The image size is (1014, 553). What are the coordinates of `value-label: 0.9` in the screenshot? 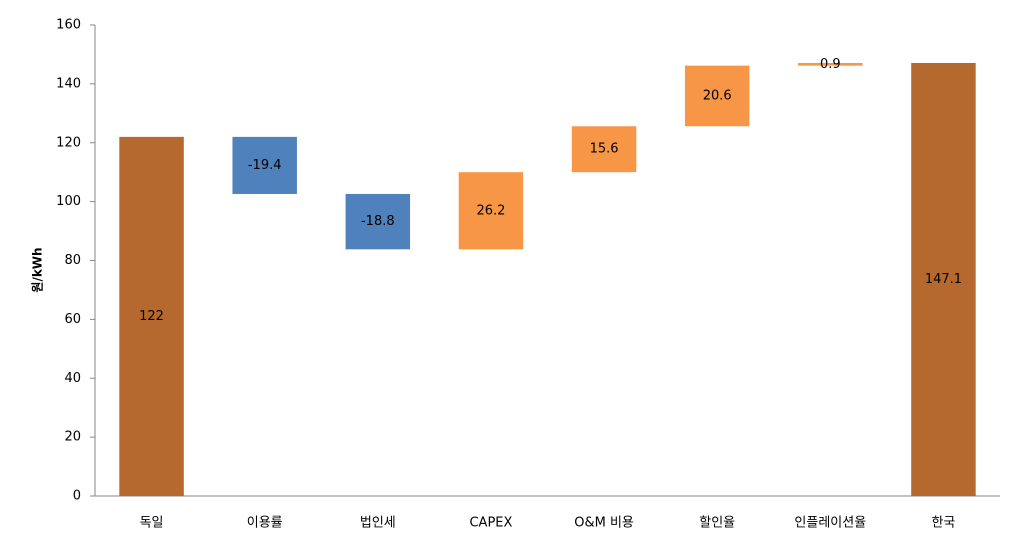 It's located at (830, 64).